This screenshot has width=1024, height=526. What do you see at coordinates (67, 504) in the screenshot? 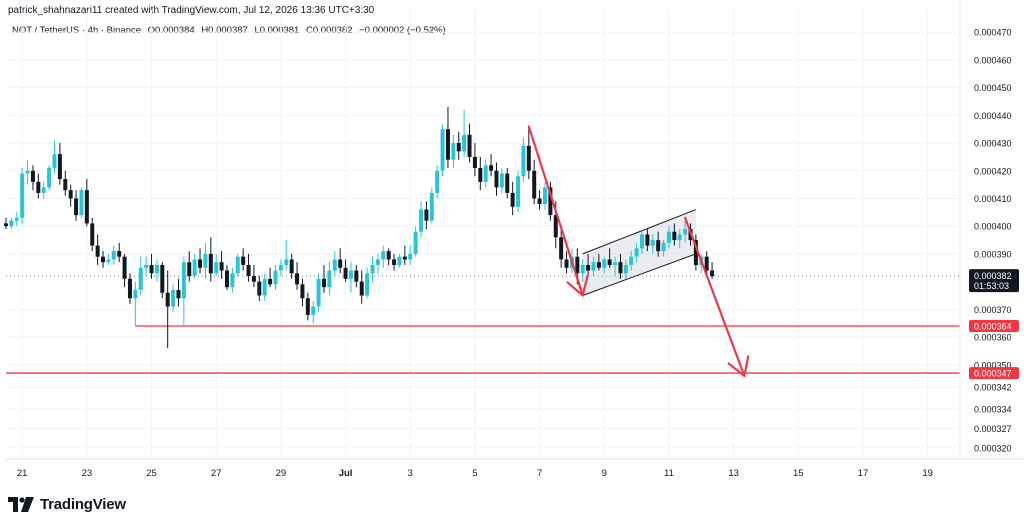
I see `tradingview-logo: TradingView` at bounding box center [67, 504].